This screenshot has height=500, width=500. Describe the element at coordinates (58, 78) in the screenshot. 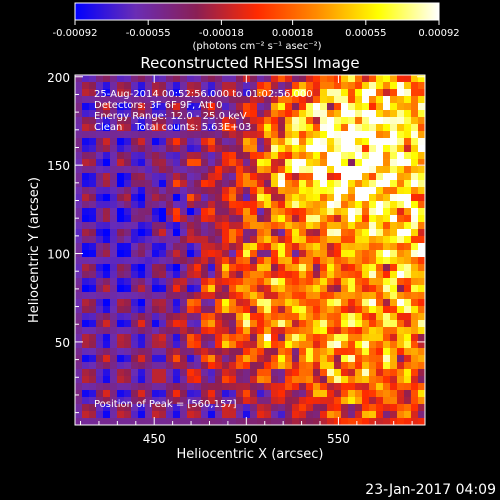

I see `y-tick-label: 200` at that location.